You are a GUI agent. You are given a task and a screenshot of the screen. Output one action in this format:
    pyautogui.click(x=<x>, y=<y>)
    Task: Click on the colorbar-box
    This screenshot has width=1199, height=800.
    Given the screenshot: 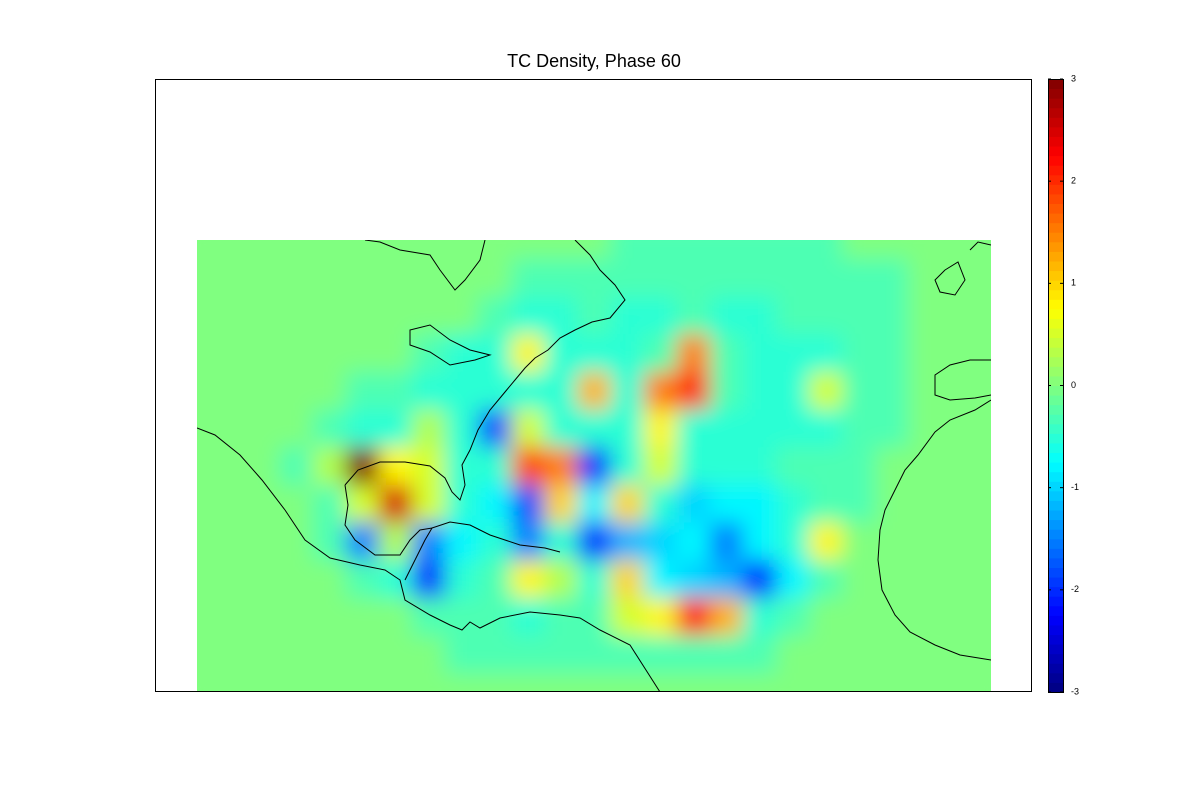 What is the action you would take?
    pyautogui.click(x=1056, y=386)
    